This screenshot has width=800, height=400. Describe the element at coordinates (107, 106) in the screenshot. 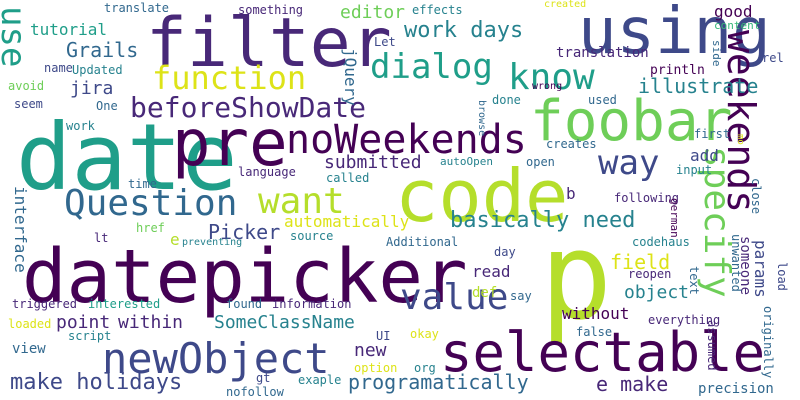

I see `word-One: One` at that location.